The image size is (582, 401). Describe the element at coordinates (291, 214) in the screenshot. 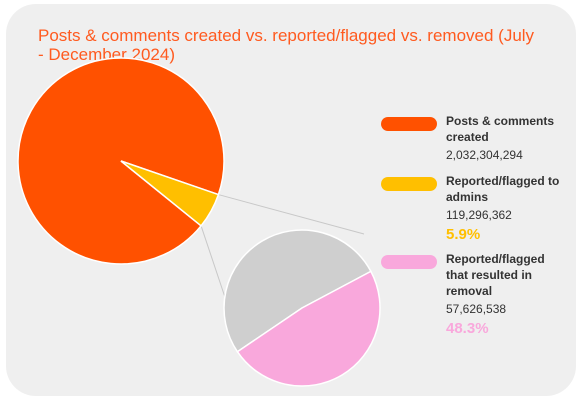

I see `connector-line-top` at that location.